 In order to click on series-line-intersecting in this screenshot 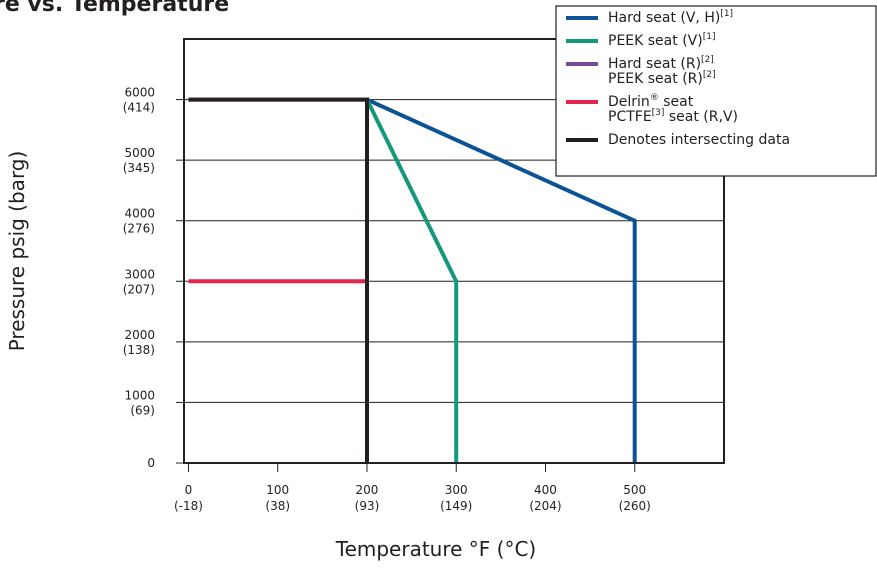, I will do `click(278, 280)`.